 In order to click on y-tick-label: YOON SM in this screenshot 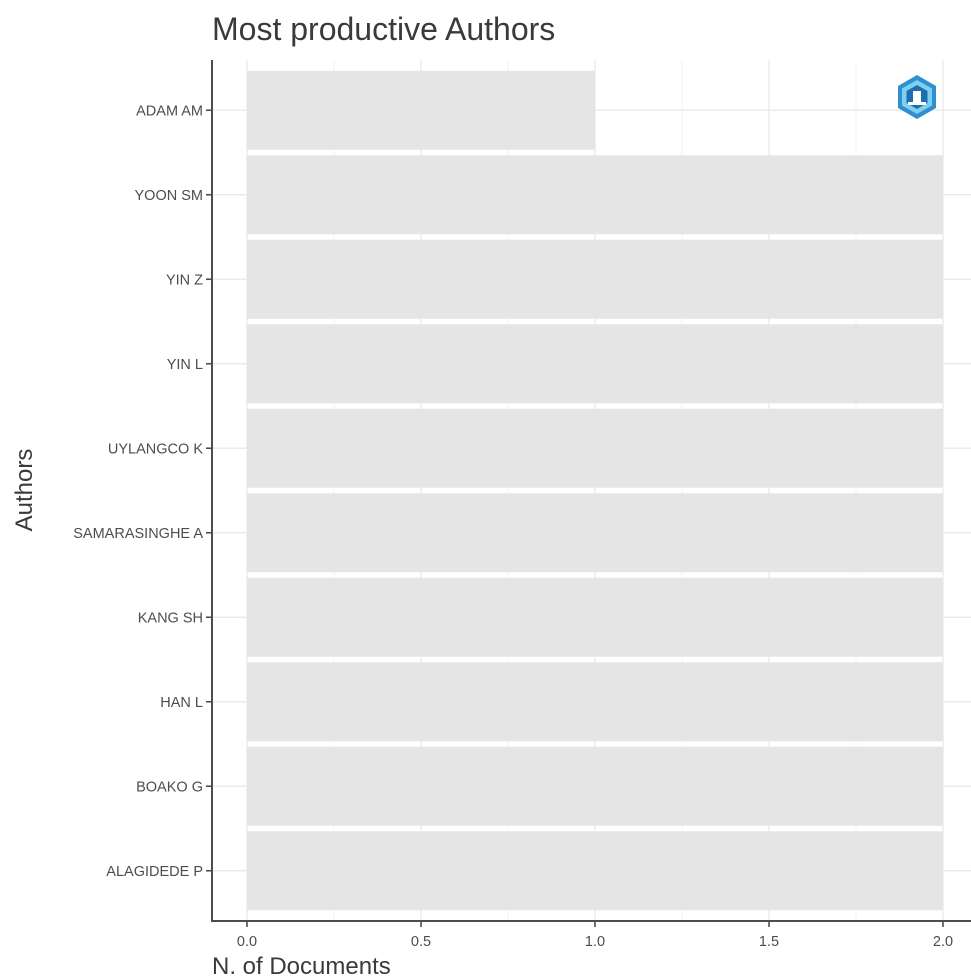, I will do `click(169, 196)`.